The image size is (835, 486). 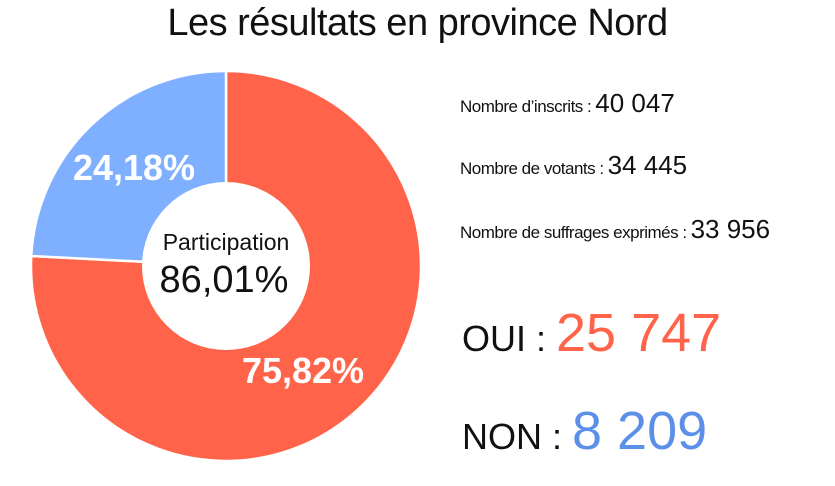 I want to click on stat-value: 33 956, so click(x=730, y=229).